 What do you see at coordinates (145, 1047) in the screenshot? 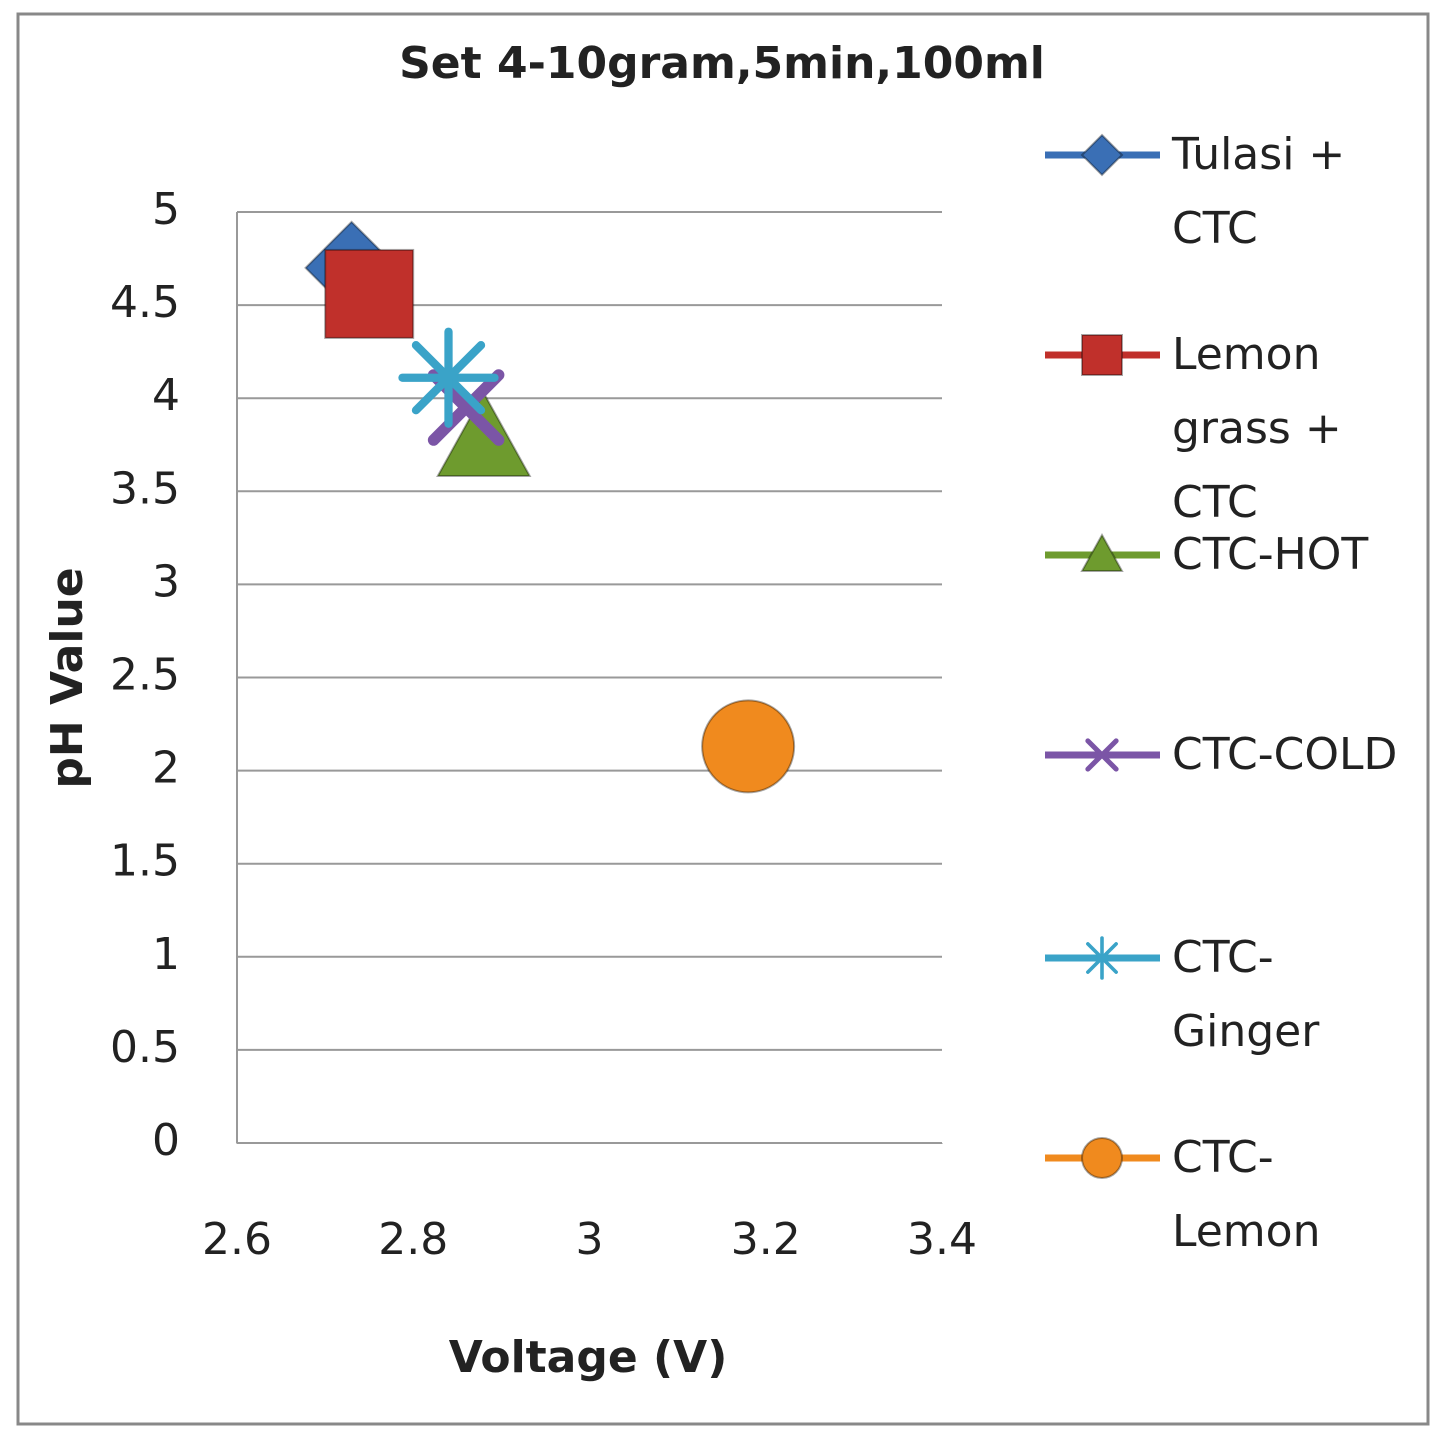
I see `y-tick-label: 0.5` at bounding box center [145, 1047].